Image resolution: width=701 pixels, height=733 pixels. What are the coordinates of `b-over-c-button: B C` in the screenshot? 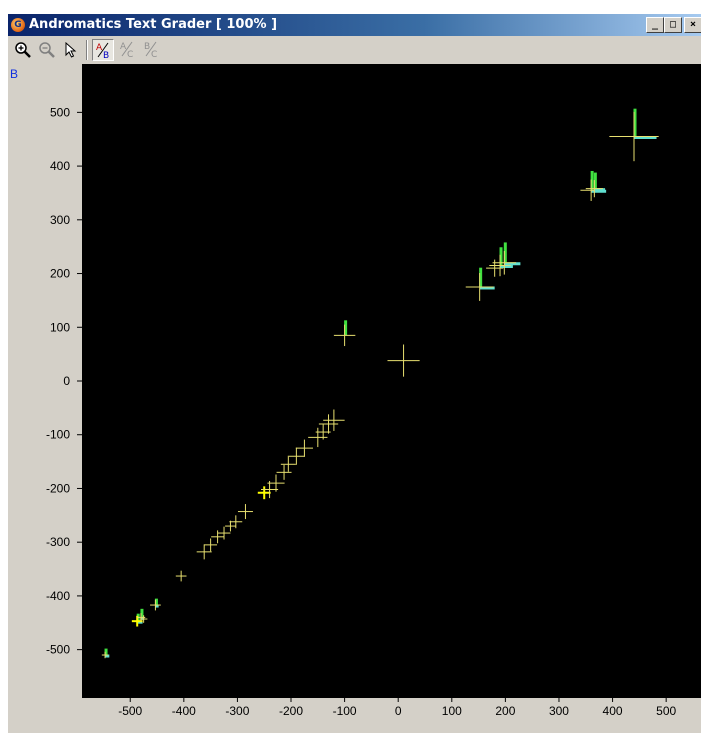 It's located at (151, 50).